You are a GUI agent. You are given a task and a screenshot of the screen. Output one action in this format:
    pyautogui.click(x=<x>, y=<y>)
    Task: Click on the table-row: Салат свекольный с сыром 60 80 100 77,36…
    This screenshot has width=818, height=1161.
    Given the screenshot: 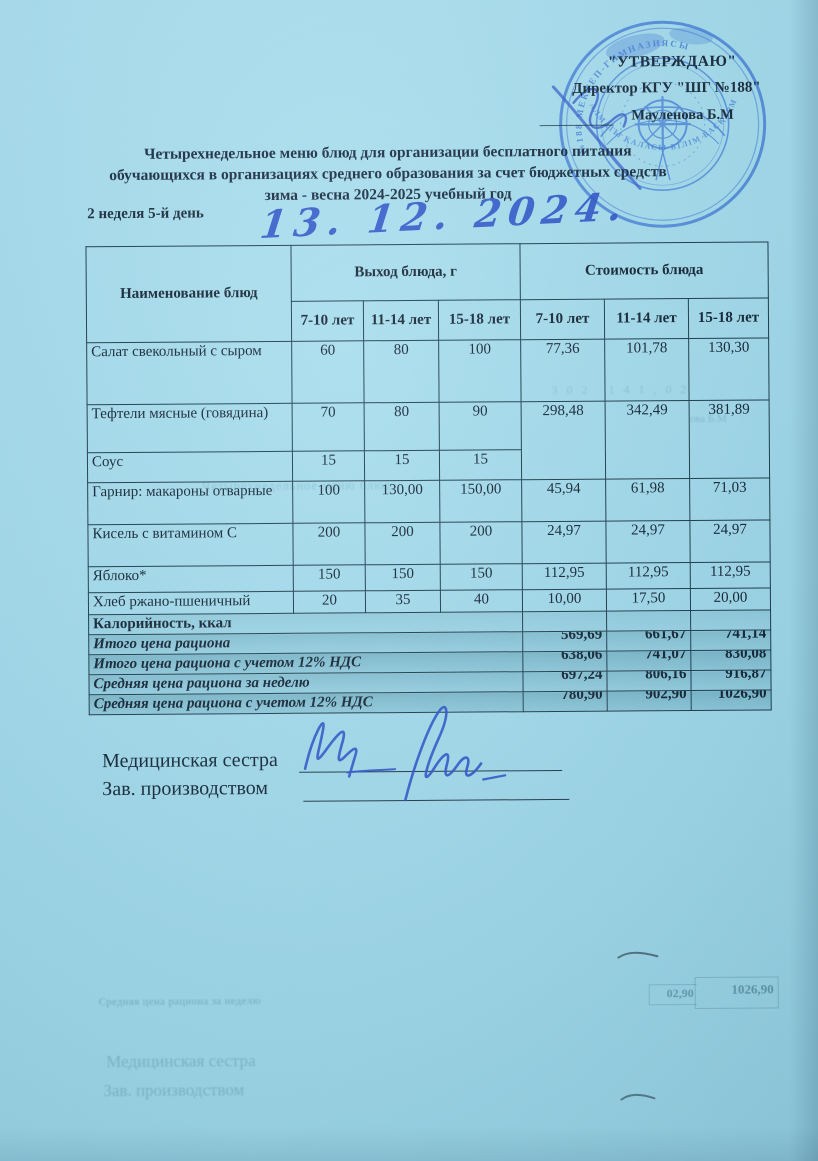 What is the action you would take?
    pyautogui.click(x=428, y=371)
    